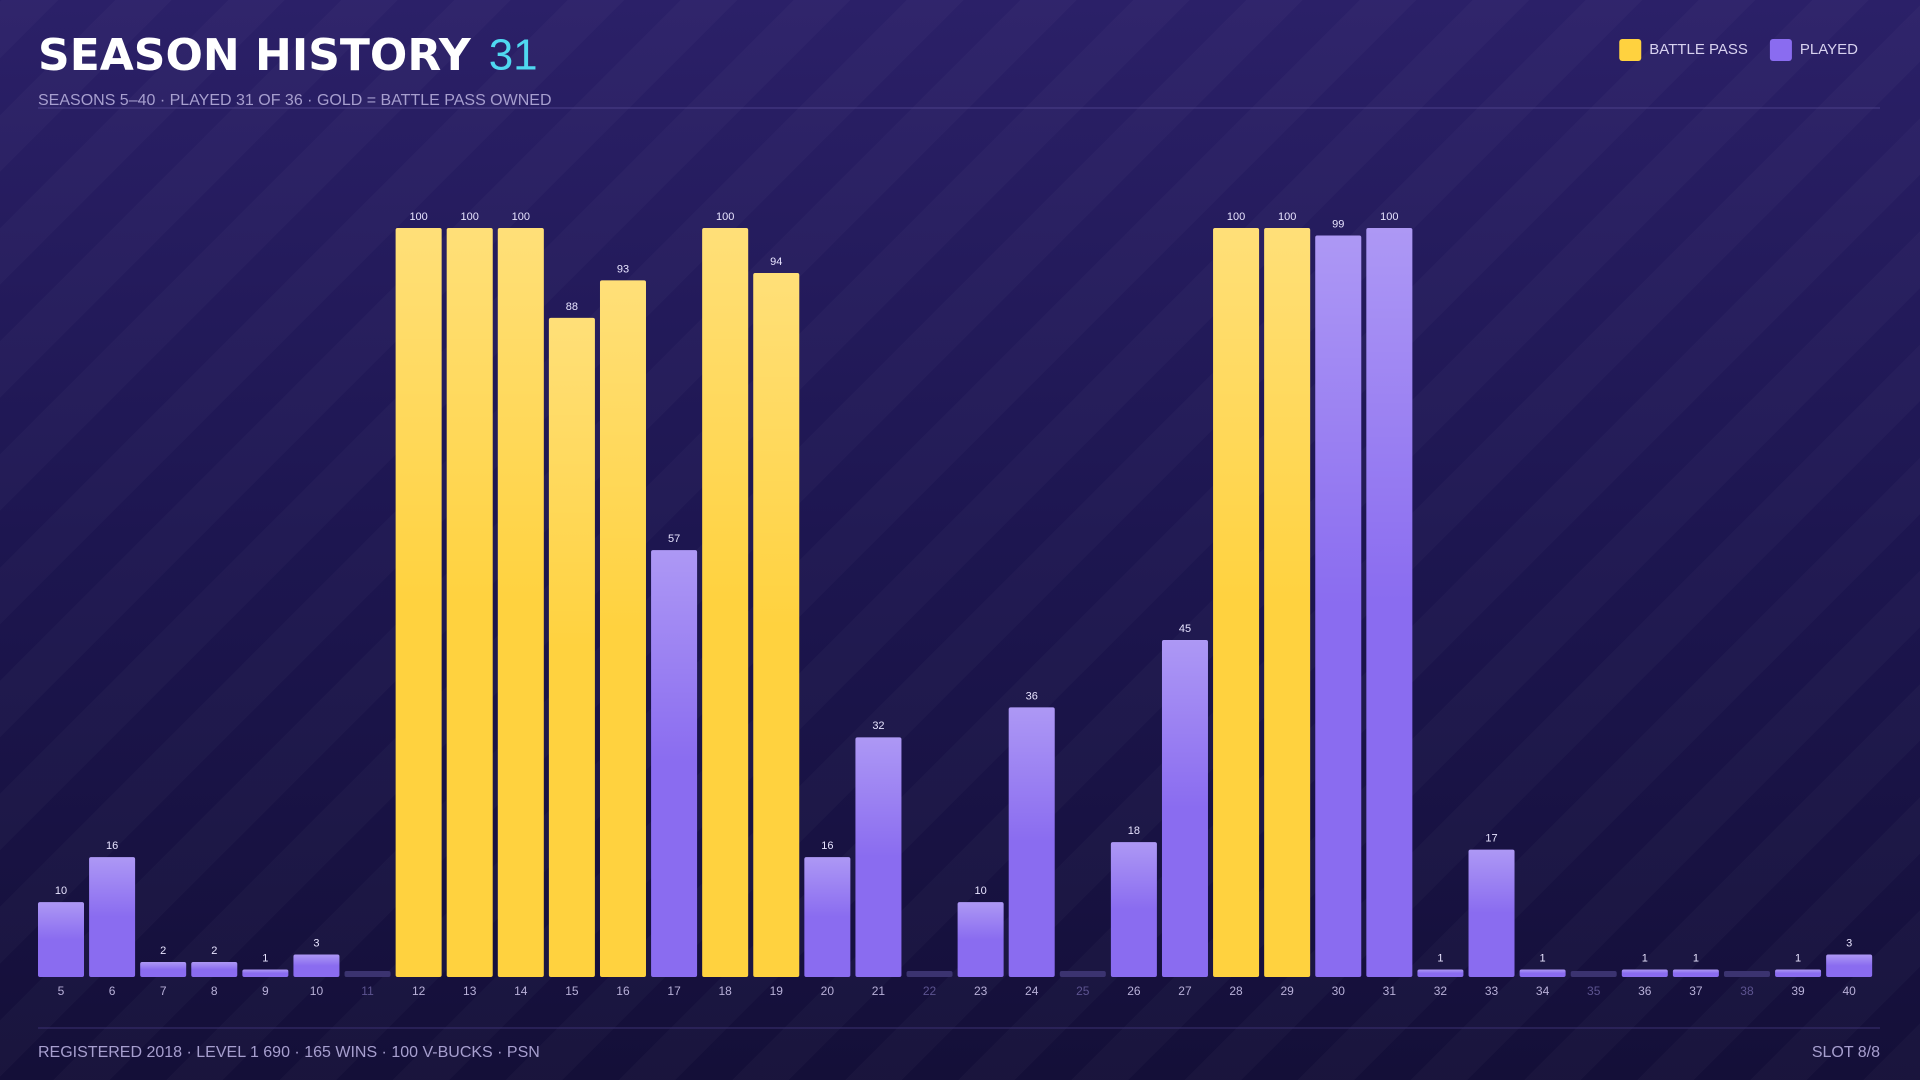  I want to click on x-tick-label: 19, so click(777, 991).